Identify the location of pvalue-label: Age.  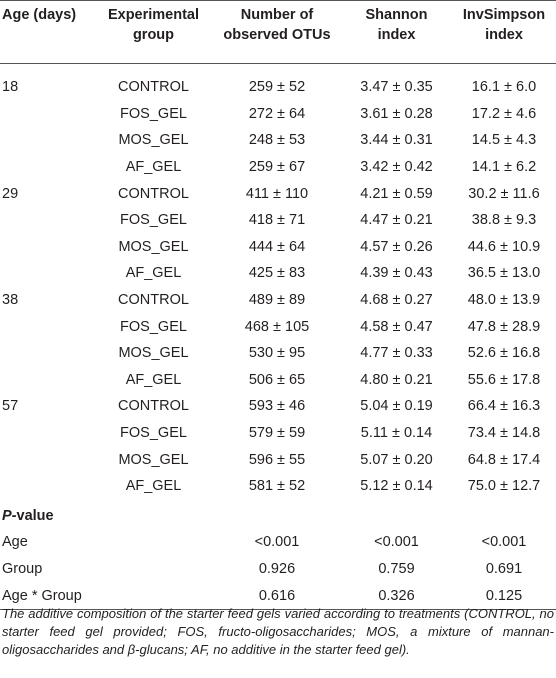
(15, 542).